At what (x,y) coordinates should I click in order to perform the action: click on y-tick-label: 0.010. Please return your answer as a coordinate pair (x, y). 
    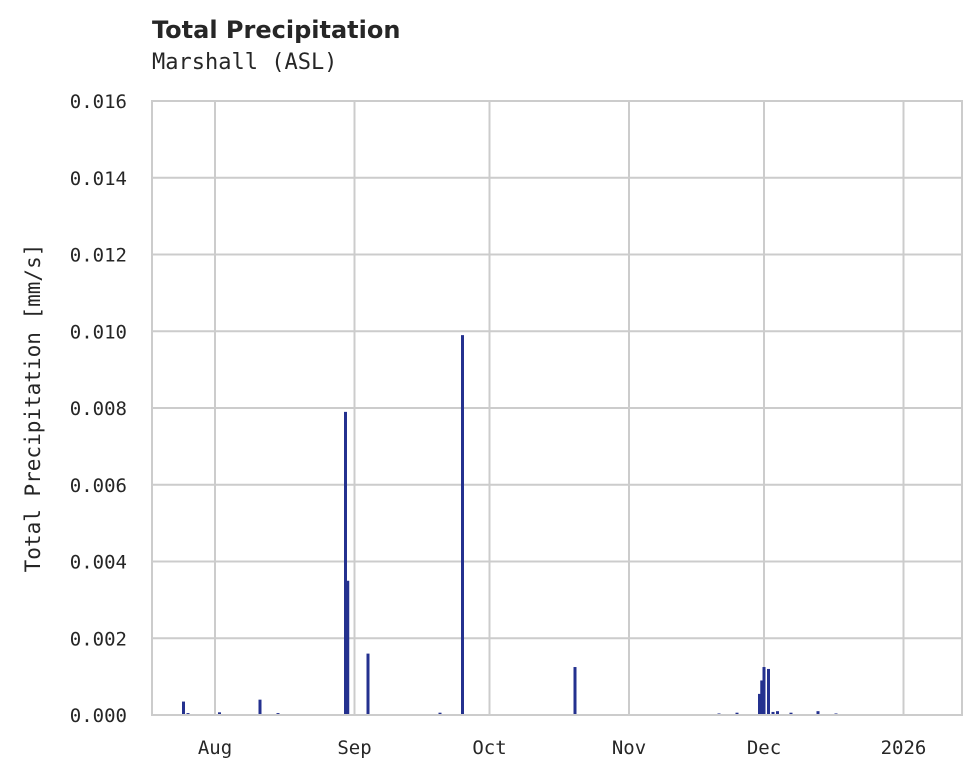
    Looking at the image, I should click on (98, 332).